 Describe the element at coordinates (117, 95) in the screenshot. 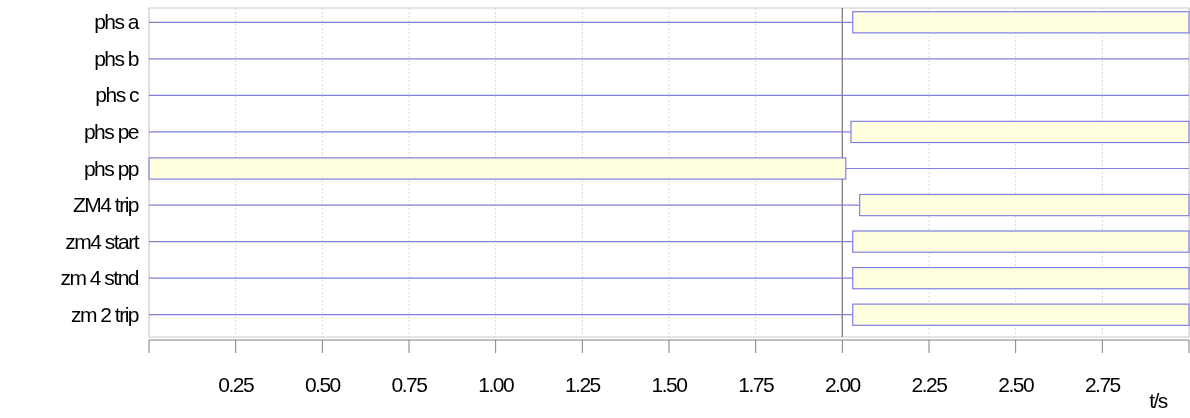

I see `y-tick-label: phs c` at that location.